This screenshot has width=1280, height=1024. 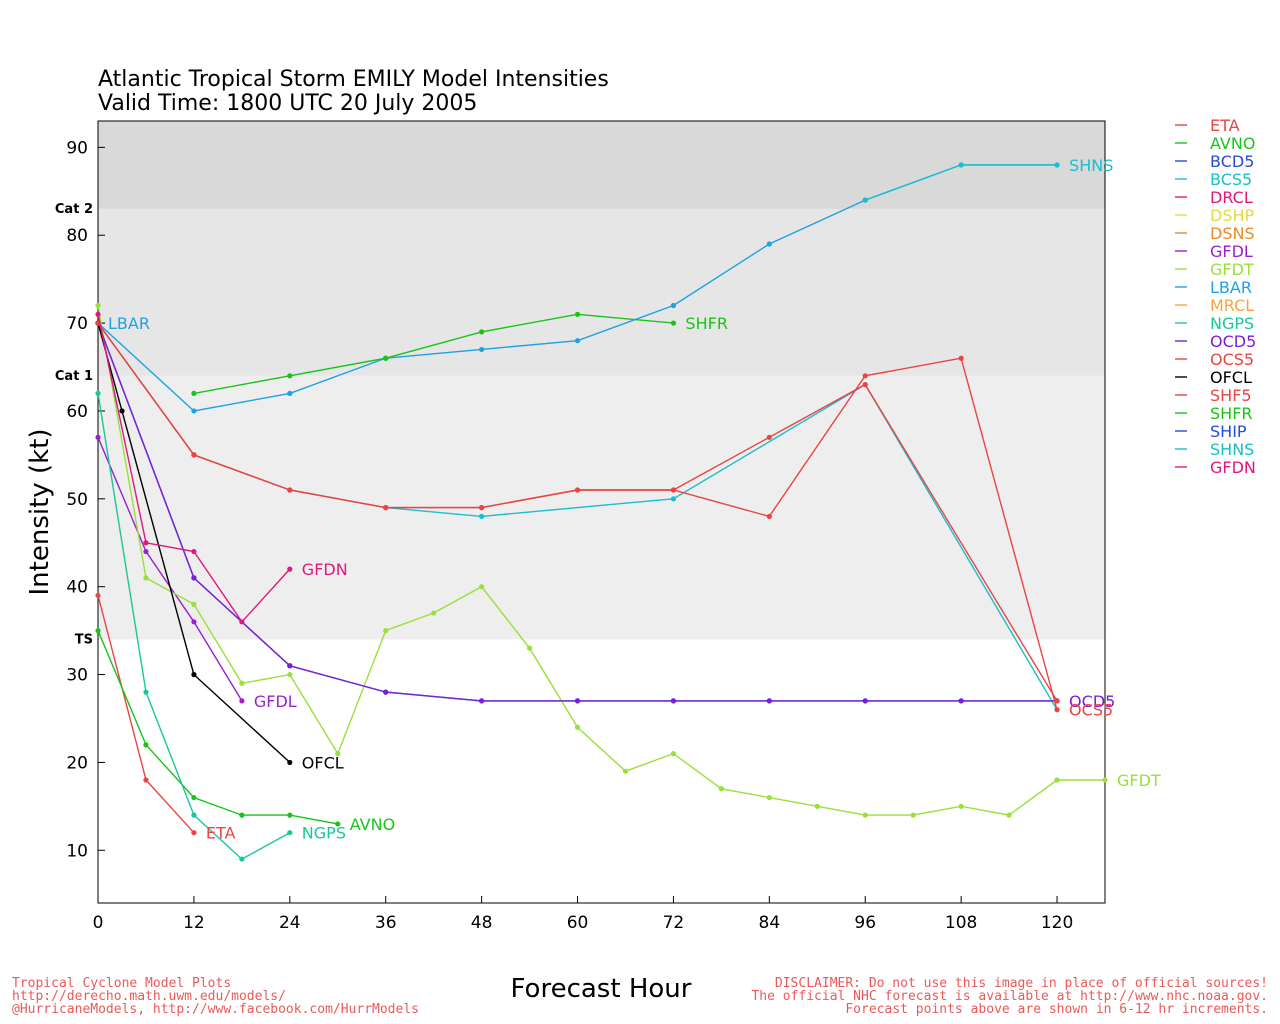 I want to click on legend-label: GFDL, so click(x=1231, y=251).